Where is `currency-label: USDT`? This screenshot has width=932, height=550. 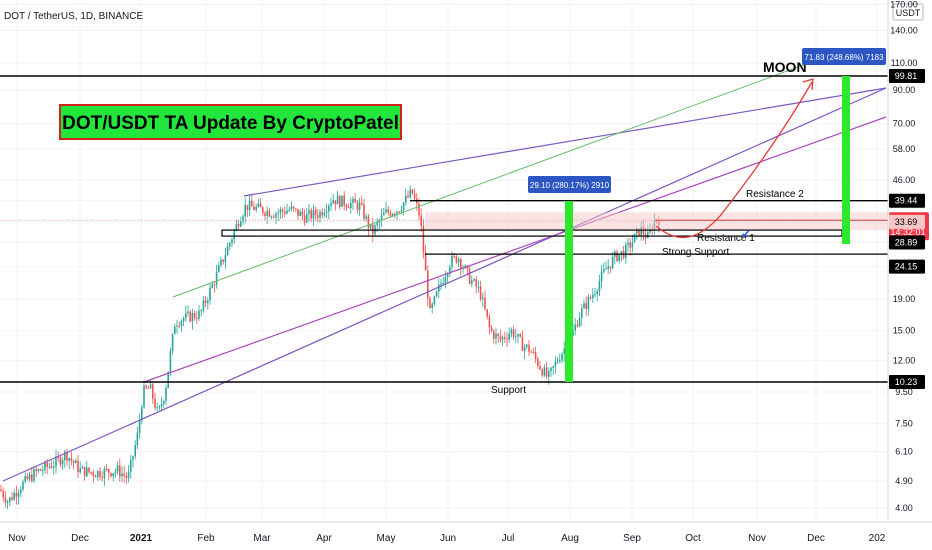 currency-label: USDT is located at coordinates (908, 13).